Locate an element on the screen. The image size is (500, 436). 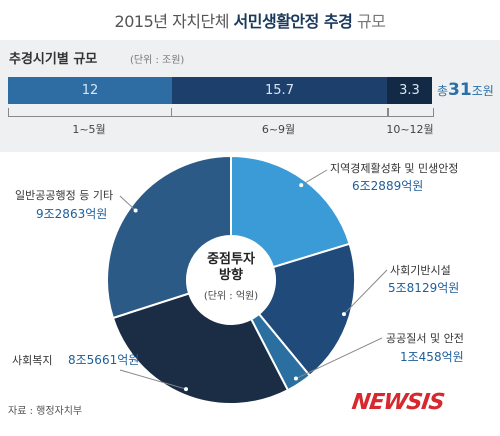
pie-value-general-admin: 9조2863억원 is located at coordinates (72, 214).